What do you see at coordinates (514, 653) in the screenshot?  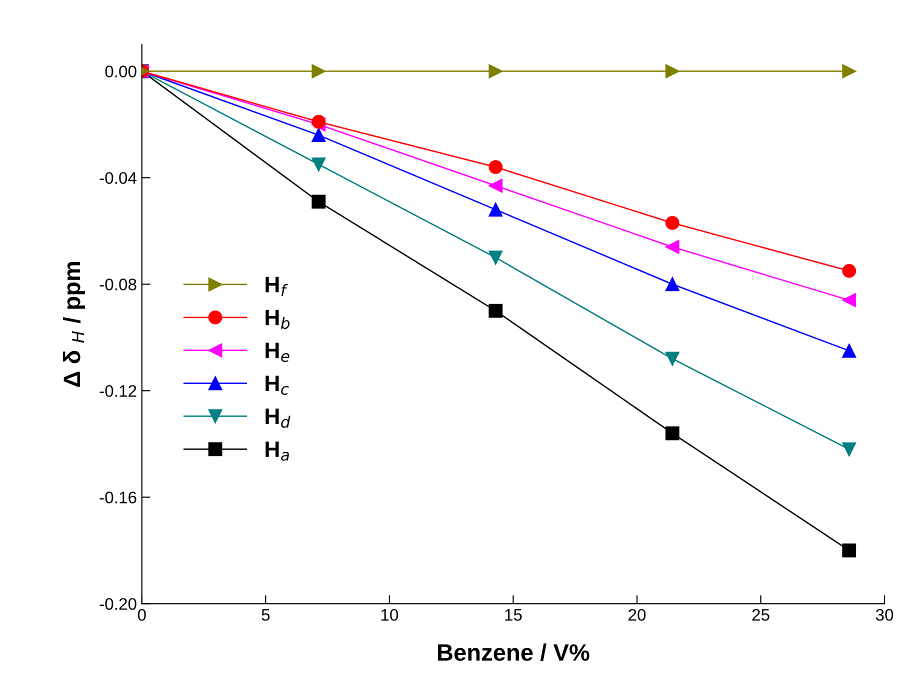 I see `x-axis-title: Benzene / V%` at bounding box center [514, 653].